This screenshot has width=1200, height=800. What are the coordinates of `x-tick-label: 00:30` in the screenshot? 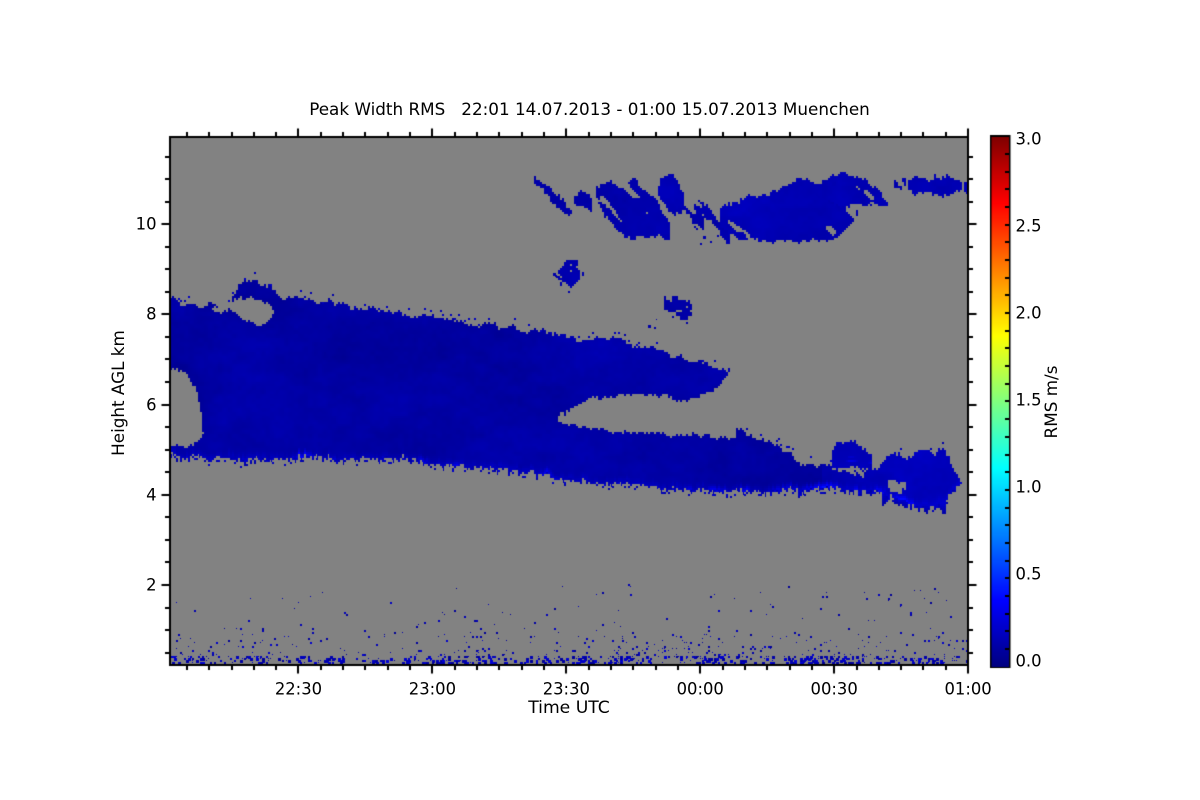 It's located at (834, 688).